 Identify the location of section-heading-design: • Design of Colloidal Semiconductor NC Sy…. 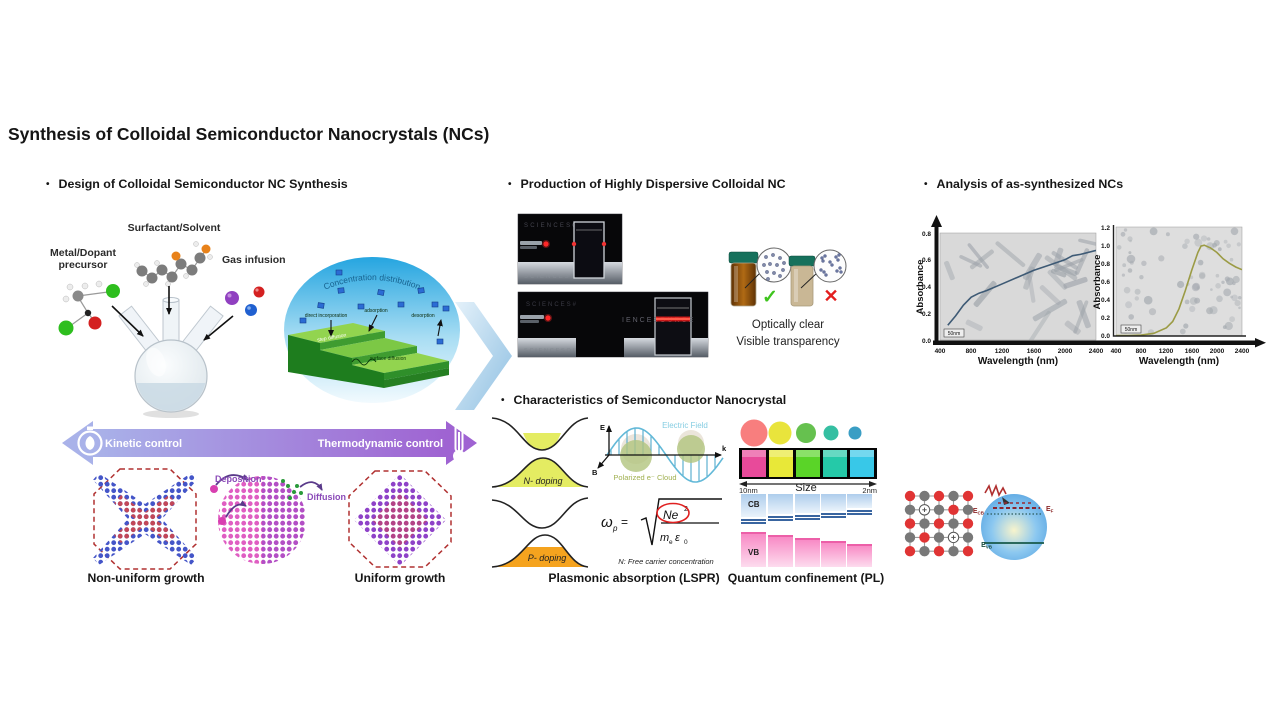
(197, 184).